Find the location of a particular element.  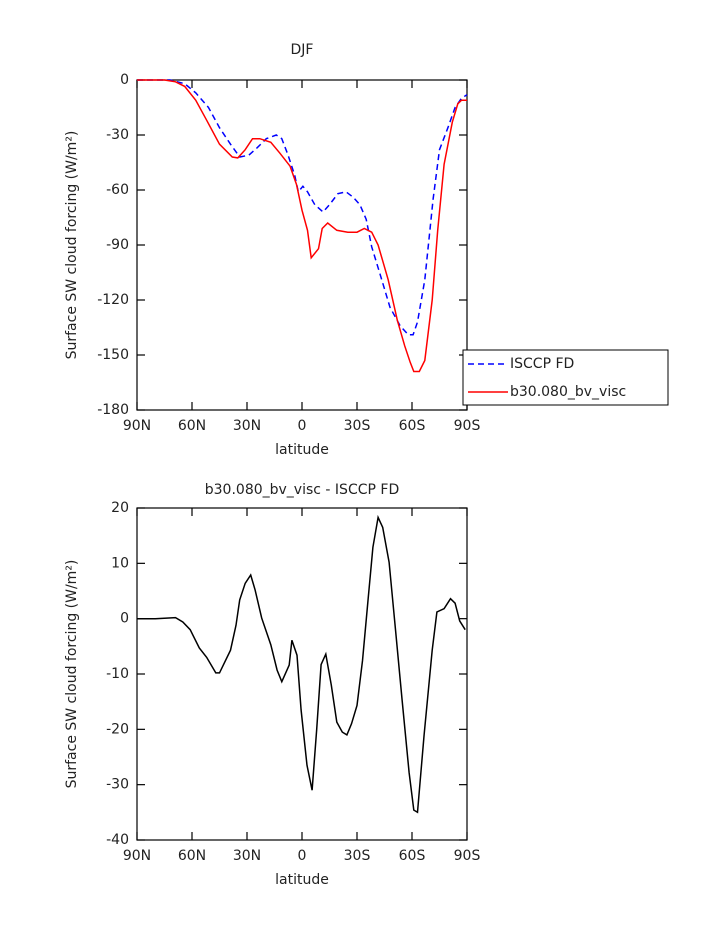

y-tick-label: -20 is located at coordinates (117, 729).